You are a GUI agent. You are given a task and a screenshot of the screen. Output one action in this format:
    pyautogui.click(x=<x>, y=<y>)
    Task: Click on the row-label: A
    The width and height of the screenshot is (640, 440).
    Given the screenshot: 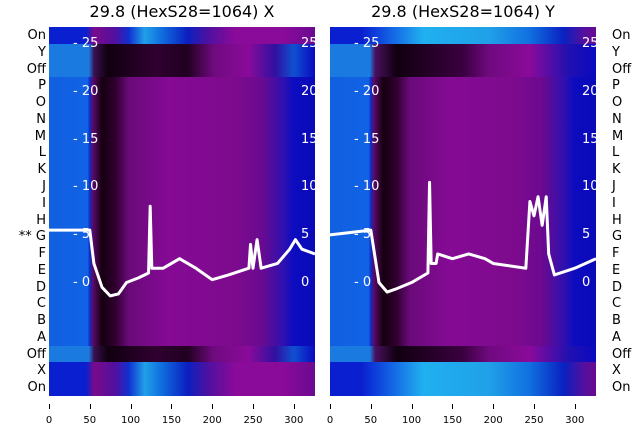 What is the action you would take?
    pyautogui.click(x=616, y=337)
    